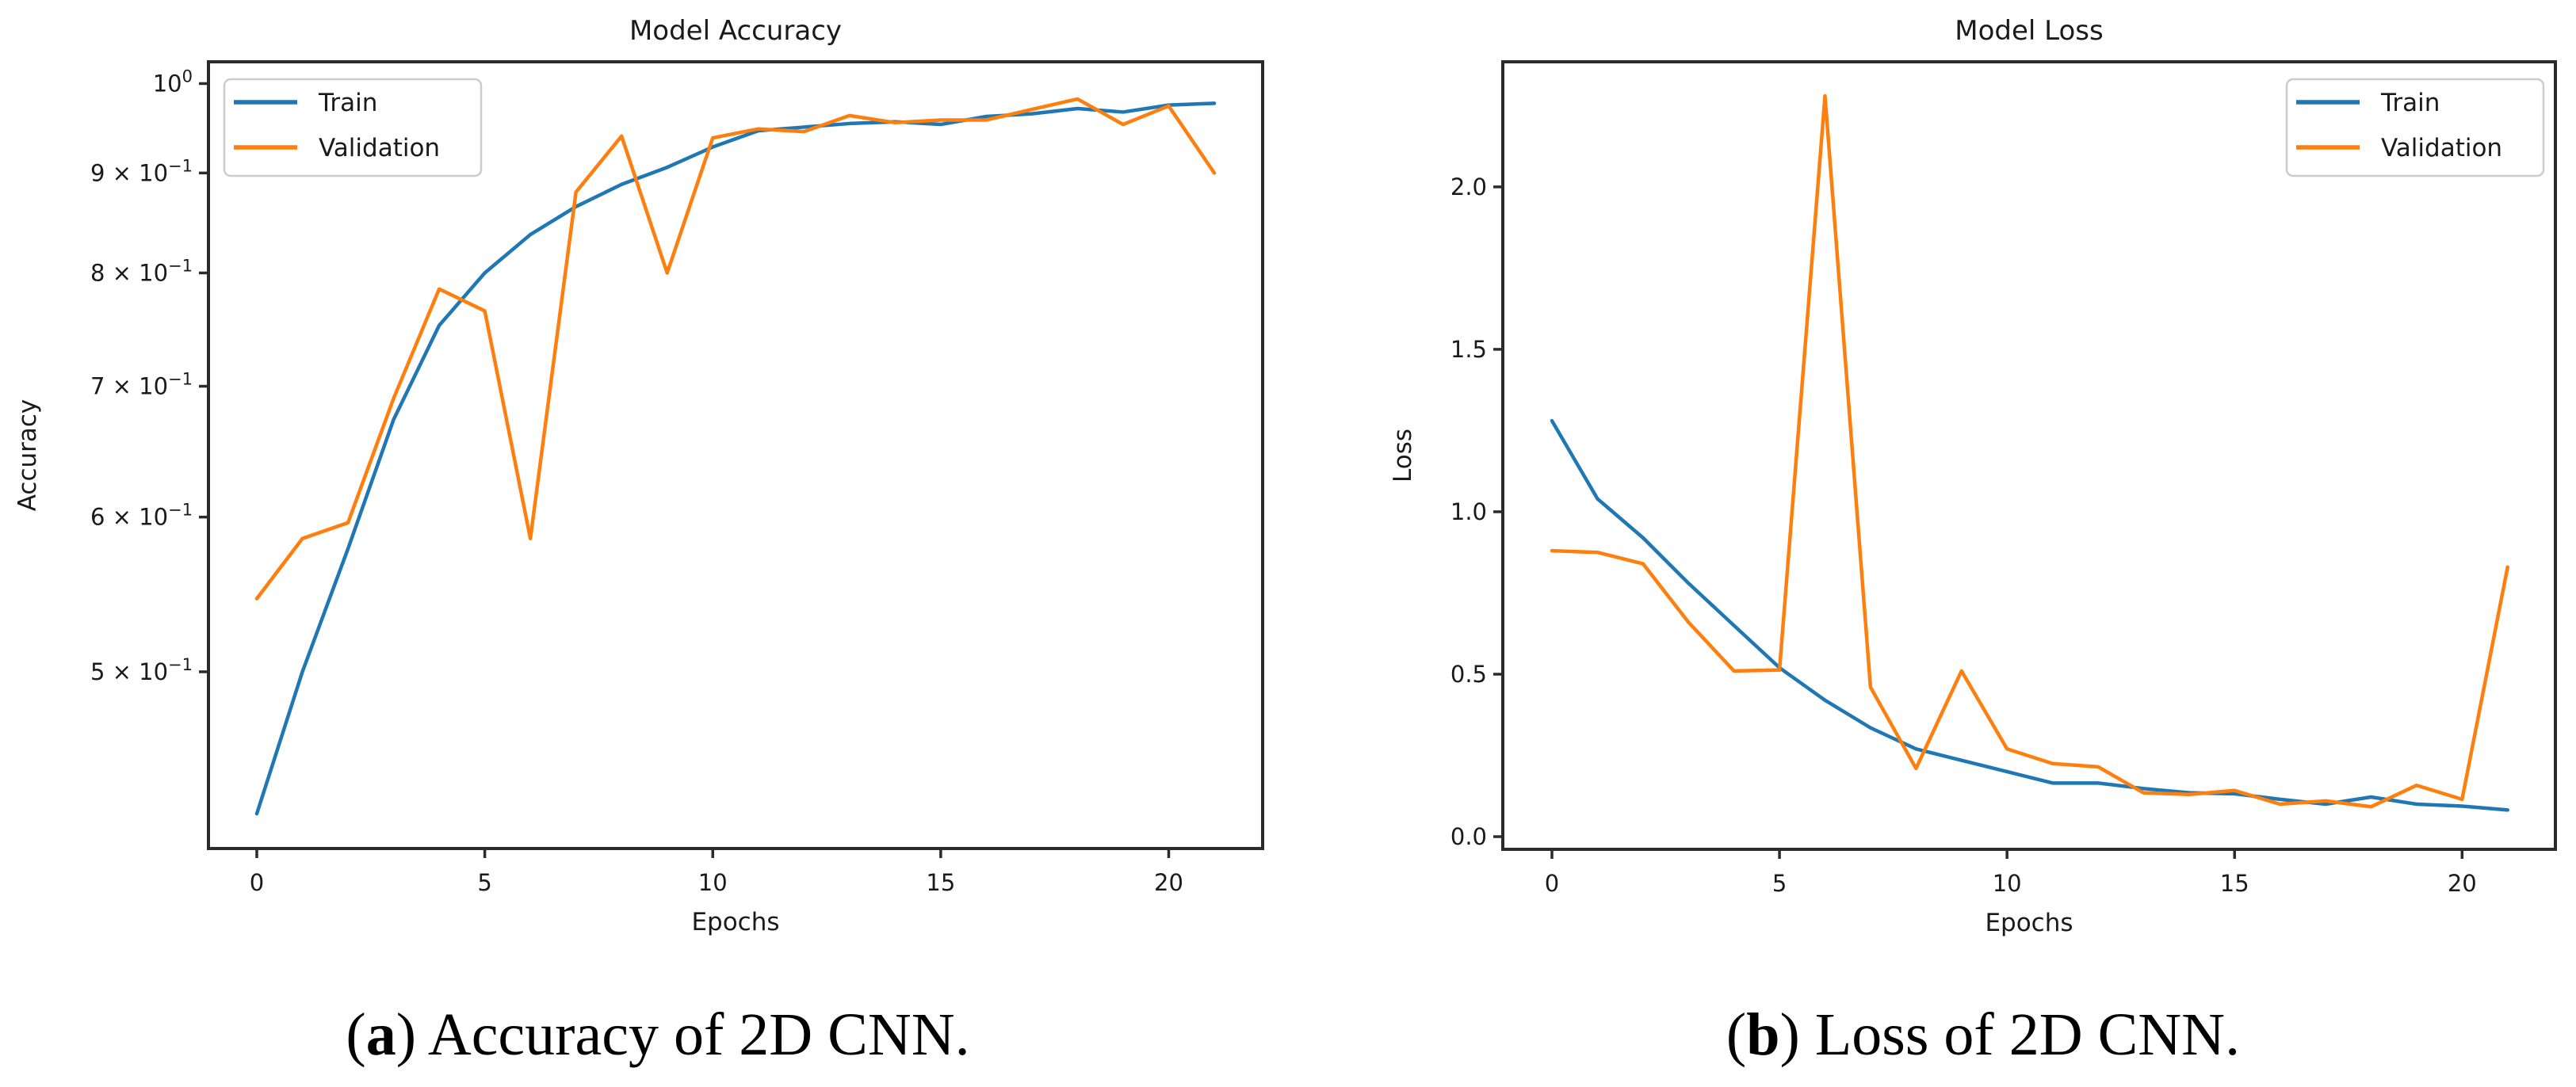 This screenshot has height=1087, width=2576. I want to click on y-axis-label: Accuracy, so click(27, 455).